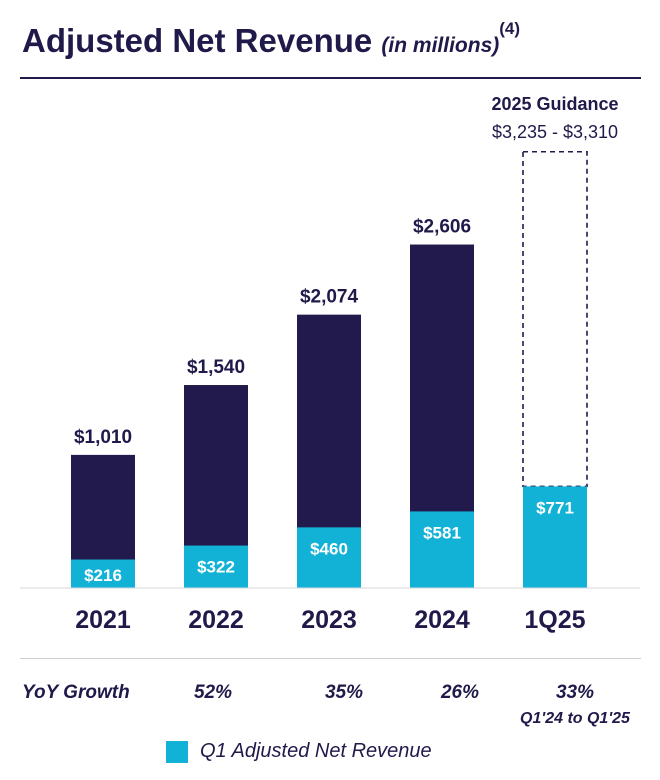 The height and width of the screenshot is (780, 660). What do you see at coordinates (442, 549) in the screenshot?
I see `bar-q1-2024` at bounding box center [442, 549].